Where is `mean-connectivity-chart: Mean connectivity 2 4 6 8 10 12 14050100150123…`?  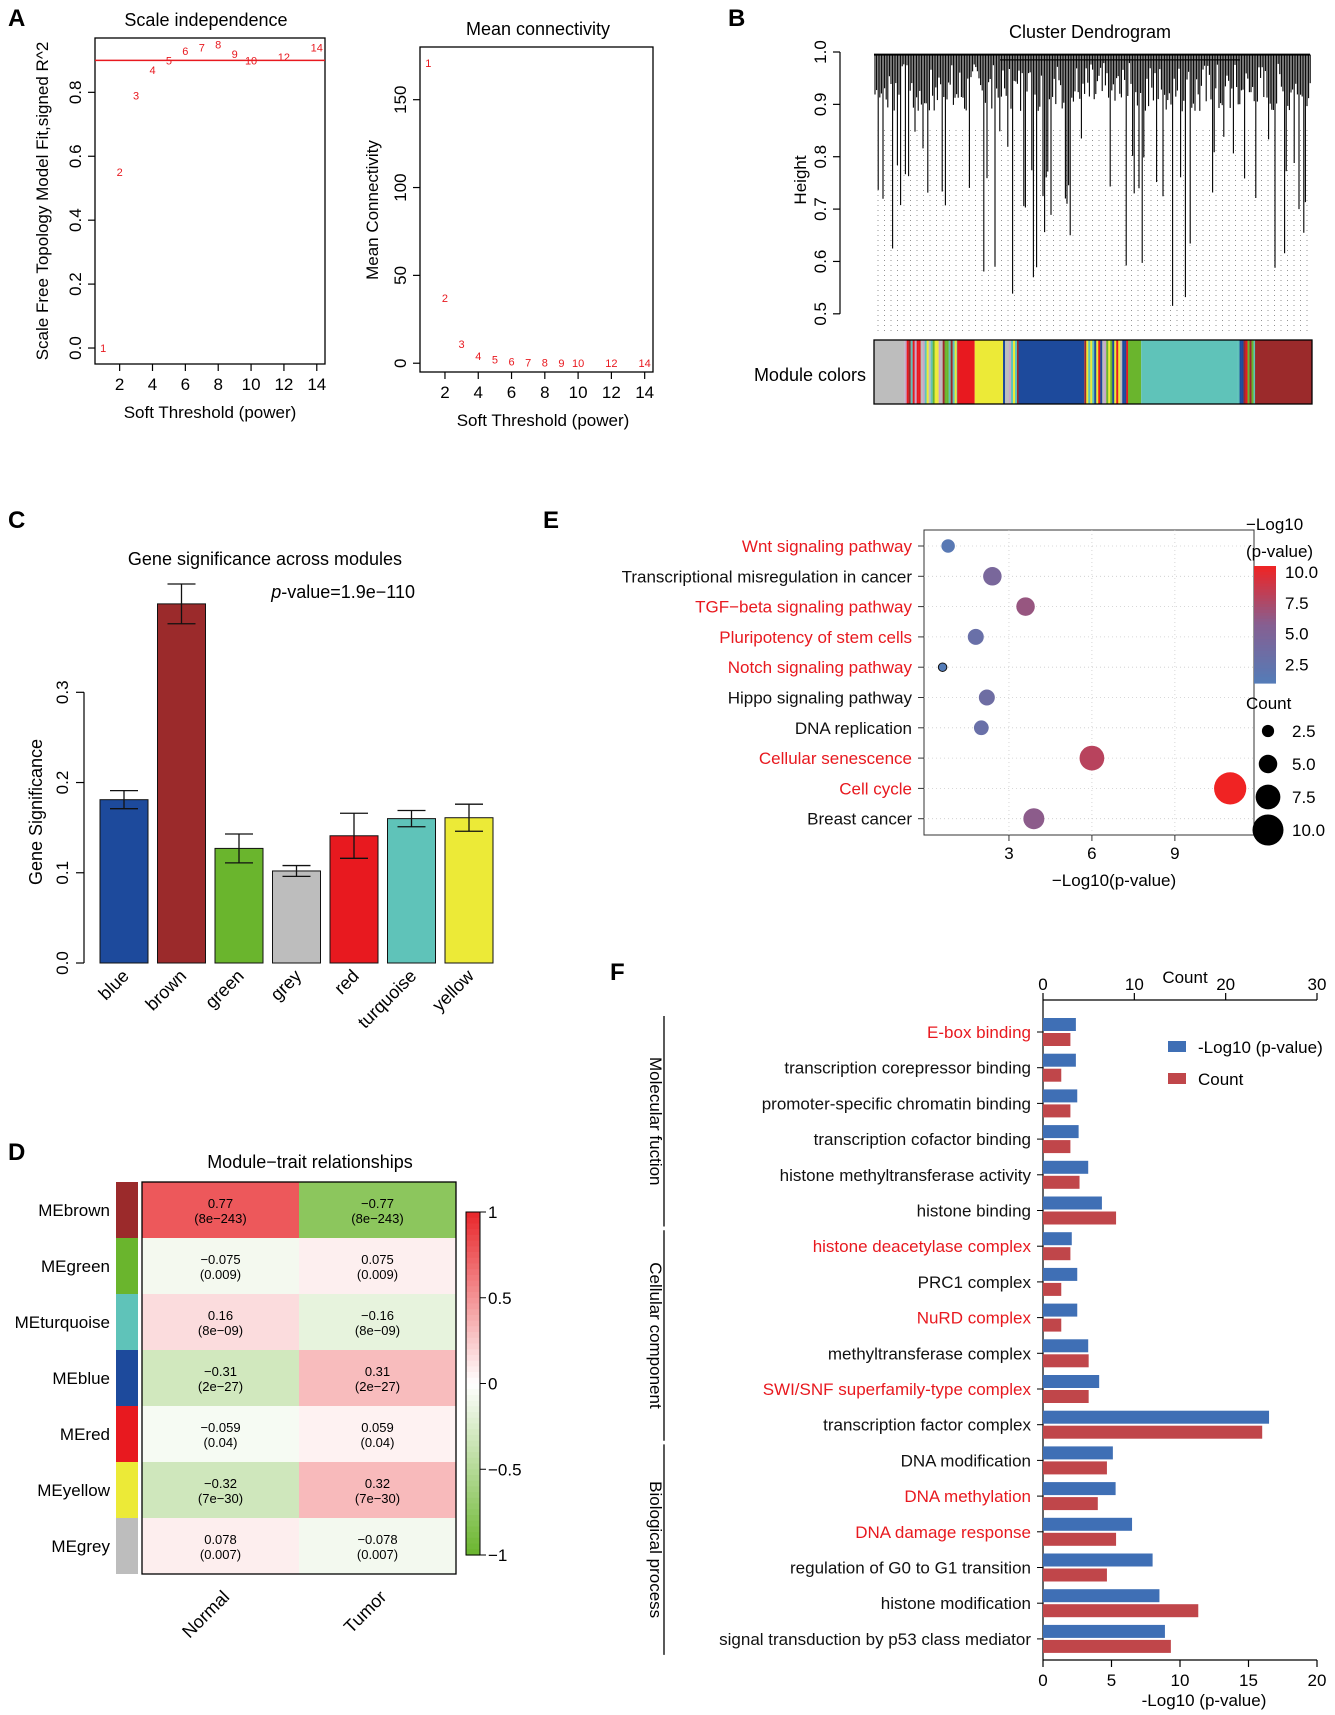
mean-connectivity-chart: Mean connectivity 2 4 6 8 10 12 14050100150123… is located at coordinates (508, 224).